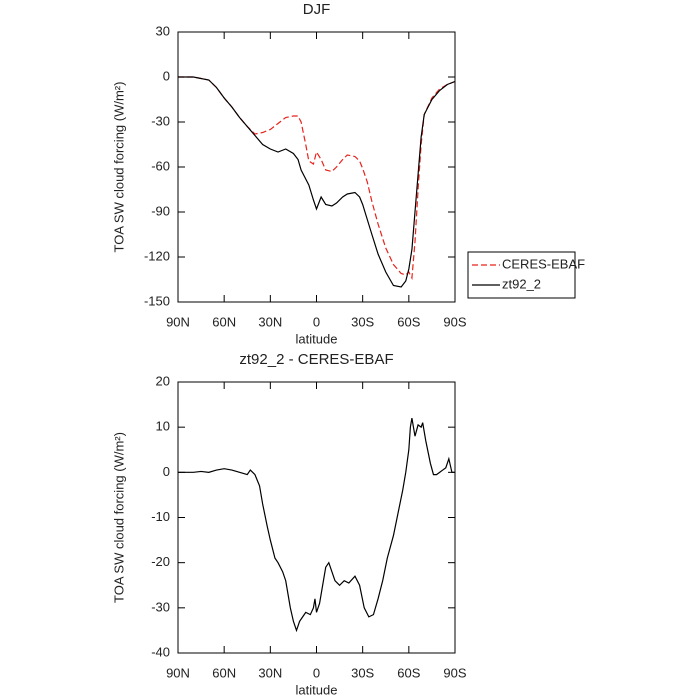 The image size is (700, 700). What do you see at coordinates (543, 263) in the screenshot?
I see `legend-label: CERES-EBAF` at bounding box center [543, 263].